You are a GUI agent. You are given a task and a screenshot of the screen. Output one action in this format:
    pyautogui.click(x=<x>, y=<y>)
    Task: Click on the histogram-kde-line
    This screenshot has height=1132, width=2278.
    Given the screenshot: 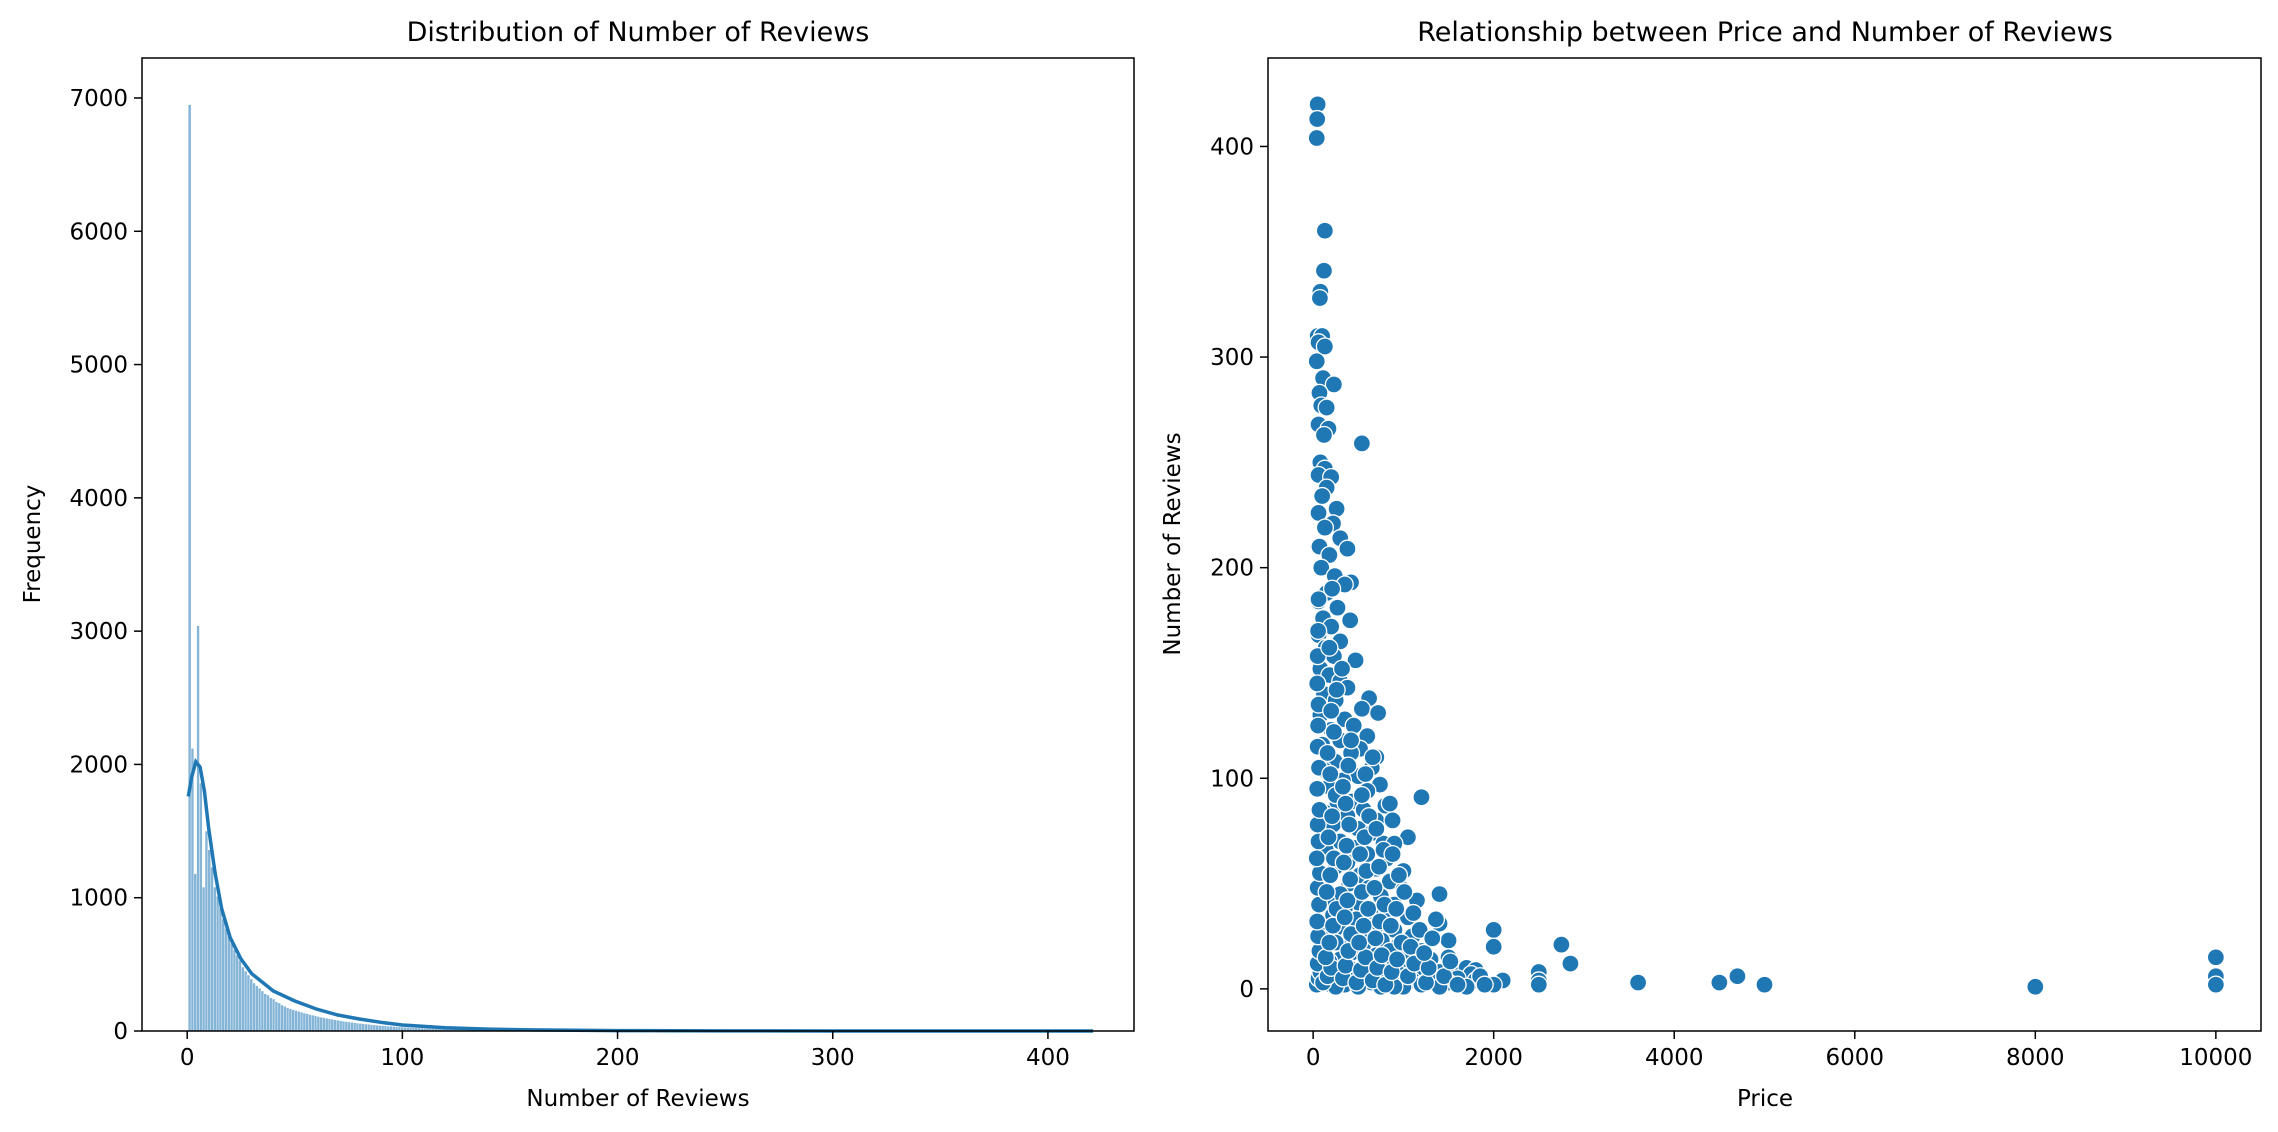 What is the action you would take?
    pyautogui.click(x=640, y=895)
    